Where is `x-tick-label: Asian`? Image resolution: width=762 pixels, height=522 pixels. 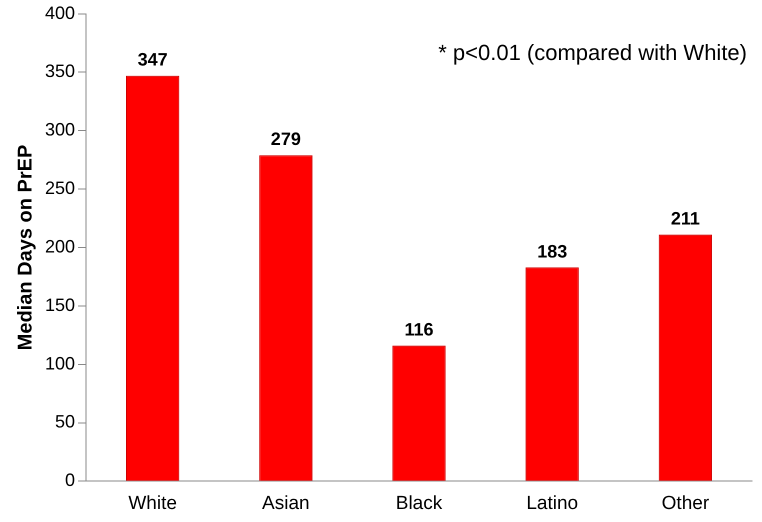
x-tick-label: Asian is located at coordinates (286, 503).